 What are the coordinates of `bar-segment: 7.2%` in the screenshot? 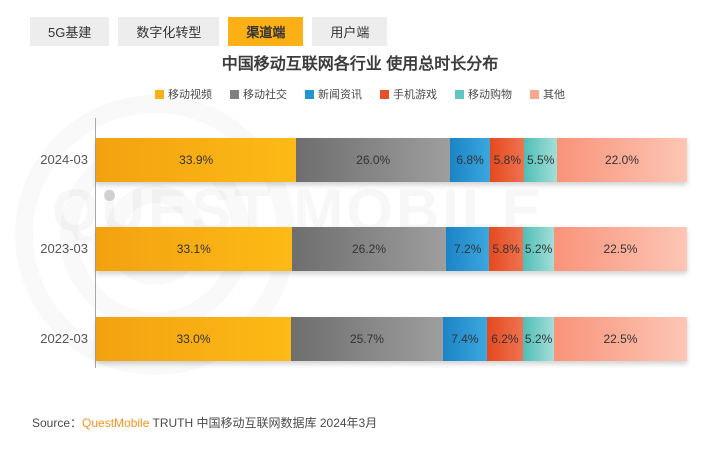 It's located at (467, 249).